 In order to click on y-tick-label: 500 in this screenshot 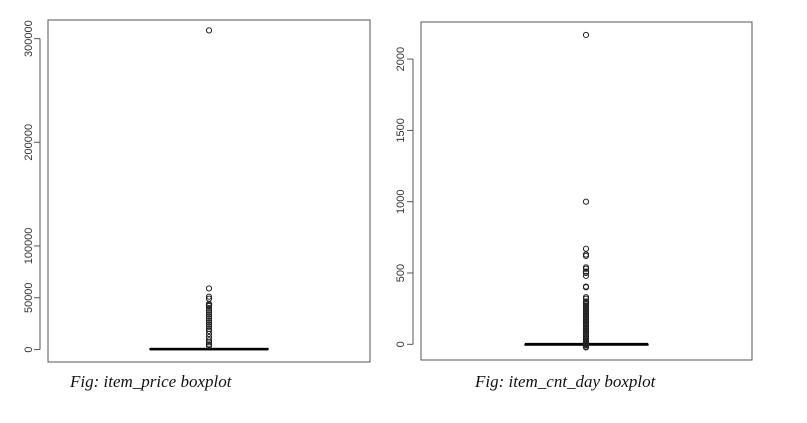, I will do `click(401, 273)`.